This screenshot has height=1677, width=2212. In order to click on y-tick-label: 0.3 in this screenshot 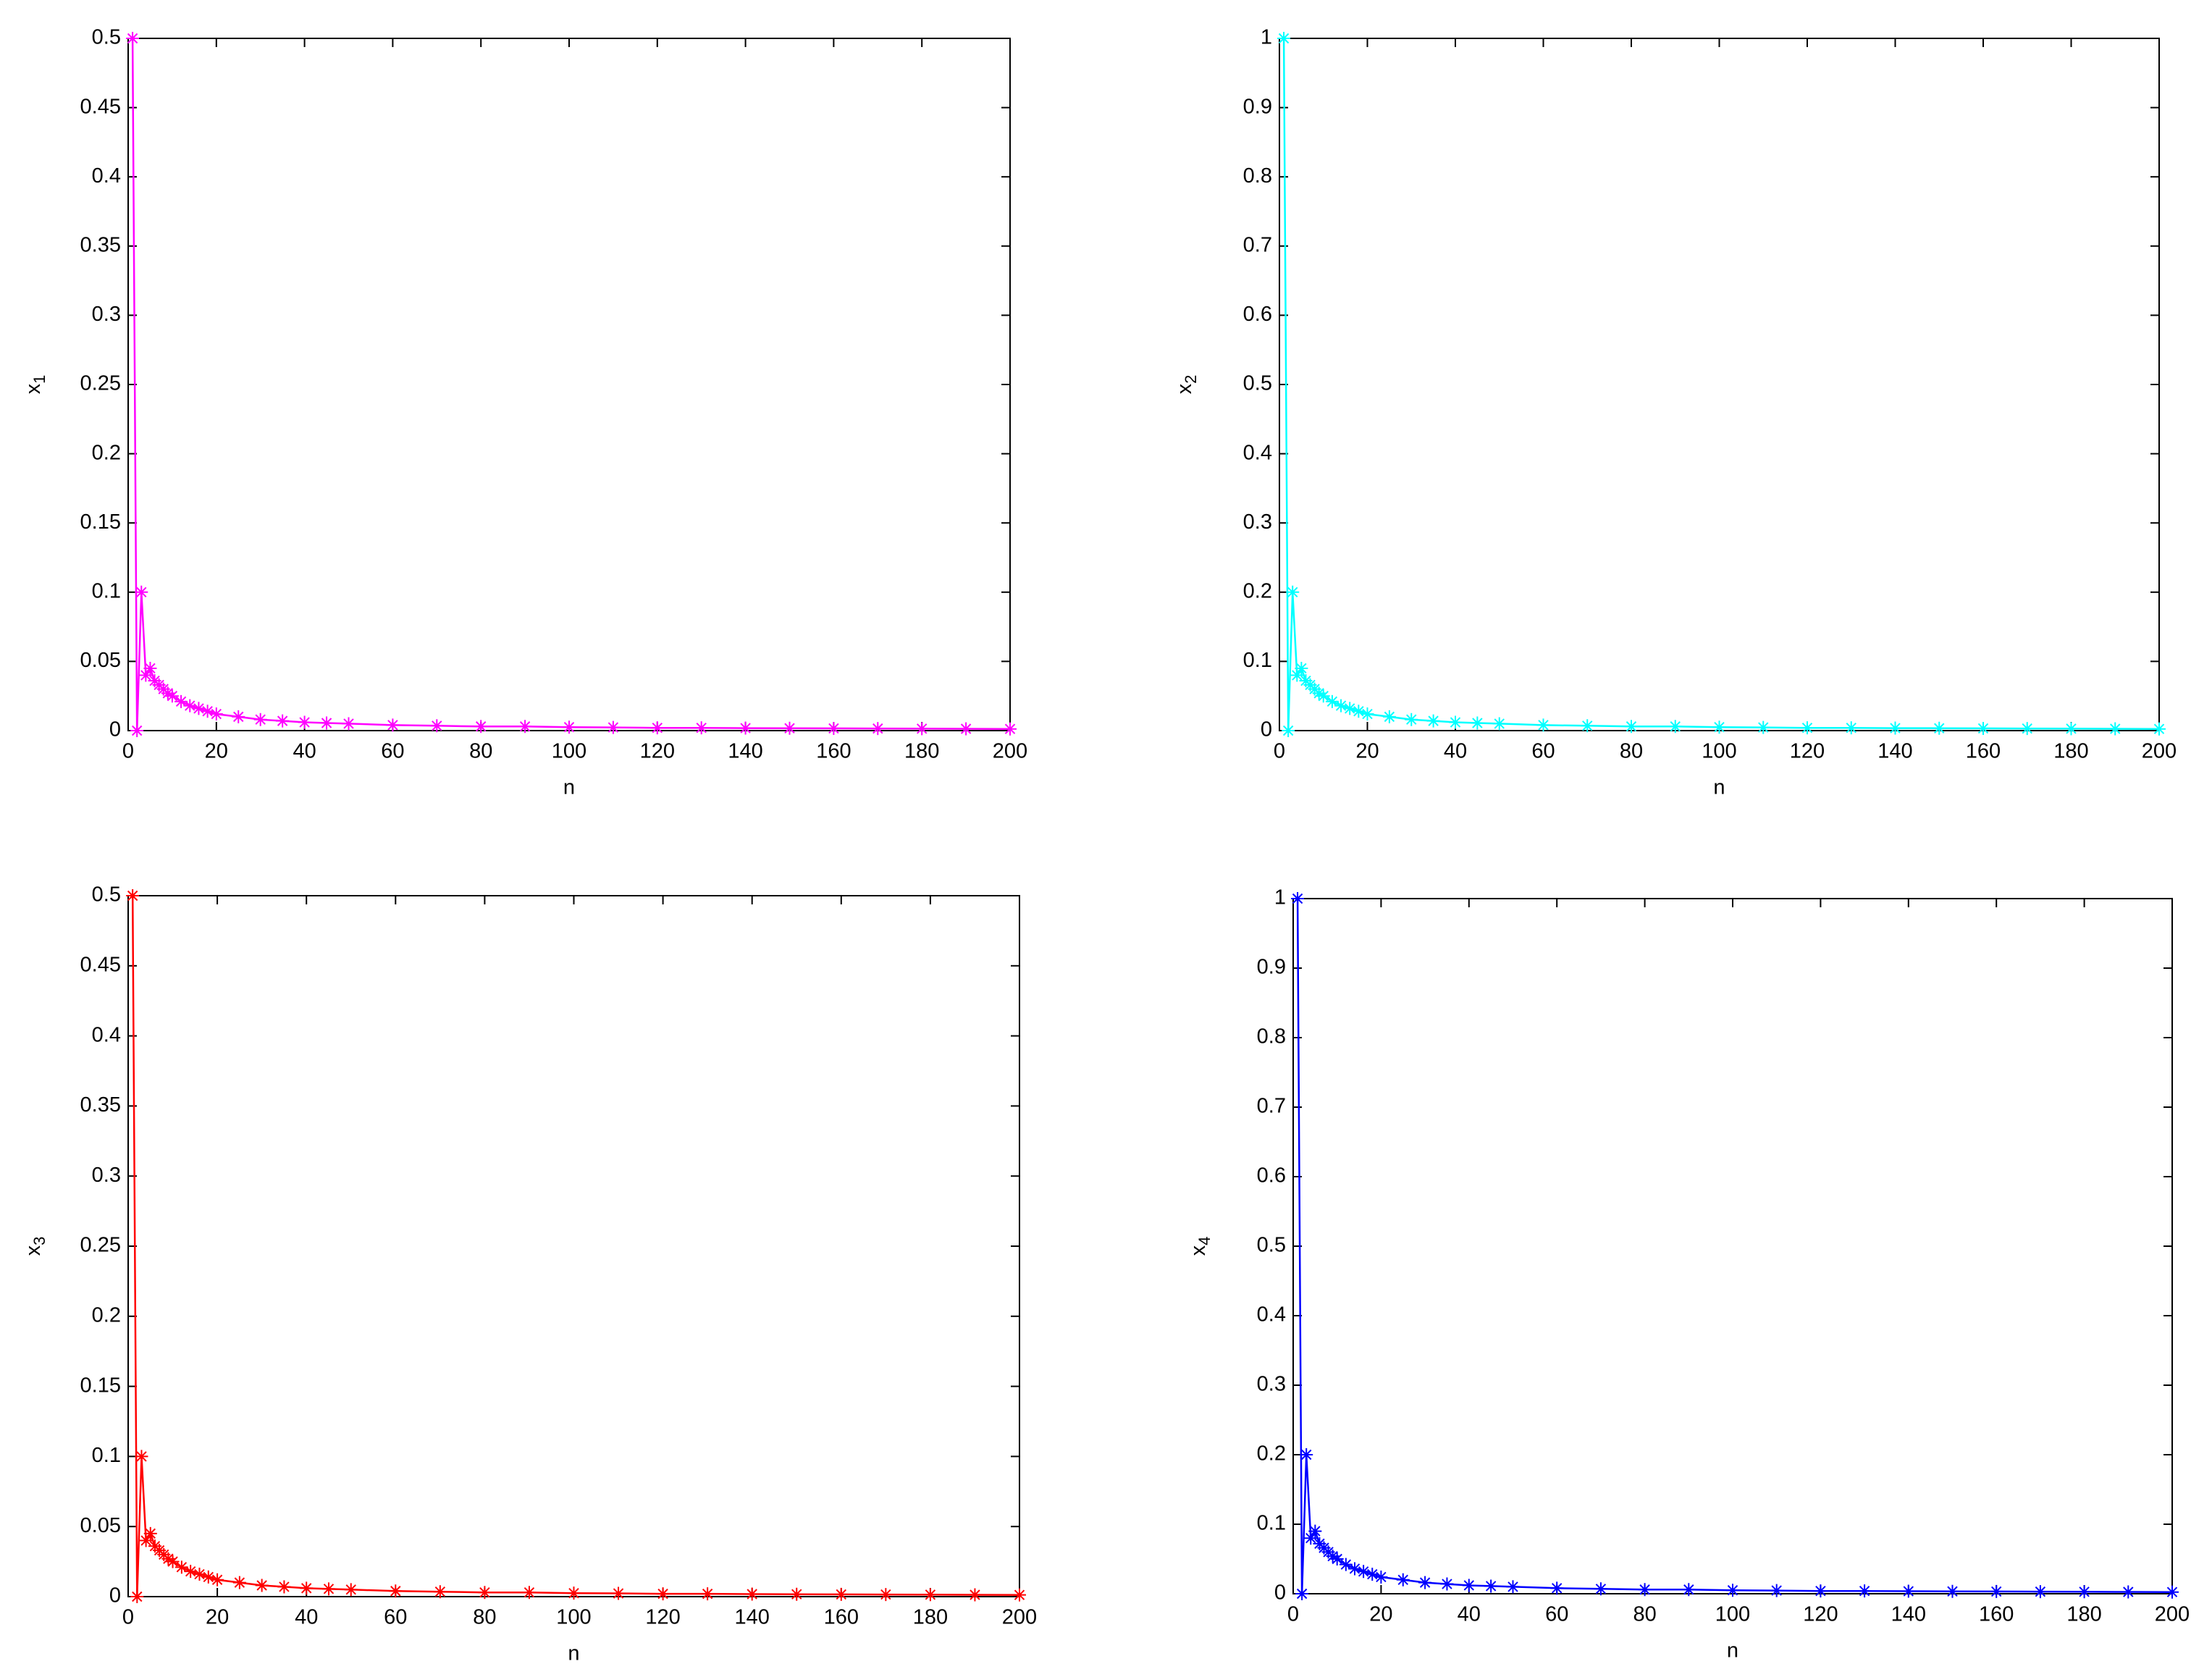, I will do `click(1257, 522)`.